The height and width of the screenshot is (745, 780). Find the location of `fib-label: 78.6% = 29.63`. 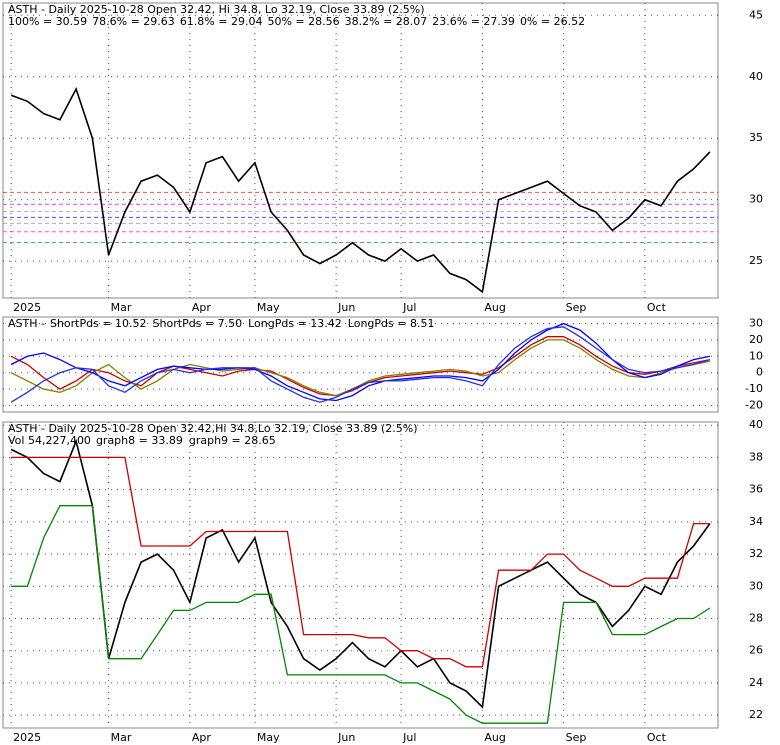

fib-label: 78.6% = 29.63 is located at coordinates (133, 21).